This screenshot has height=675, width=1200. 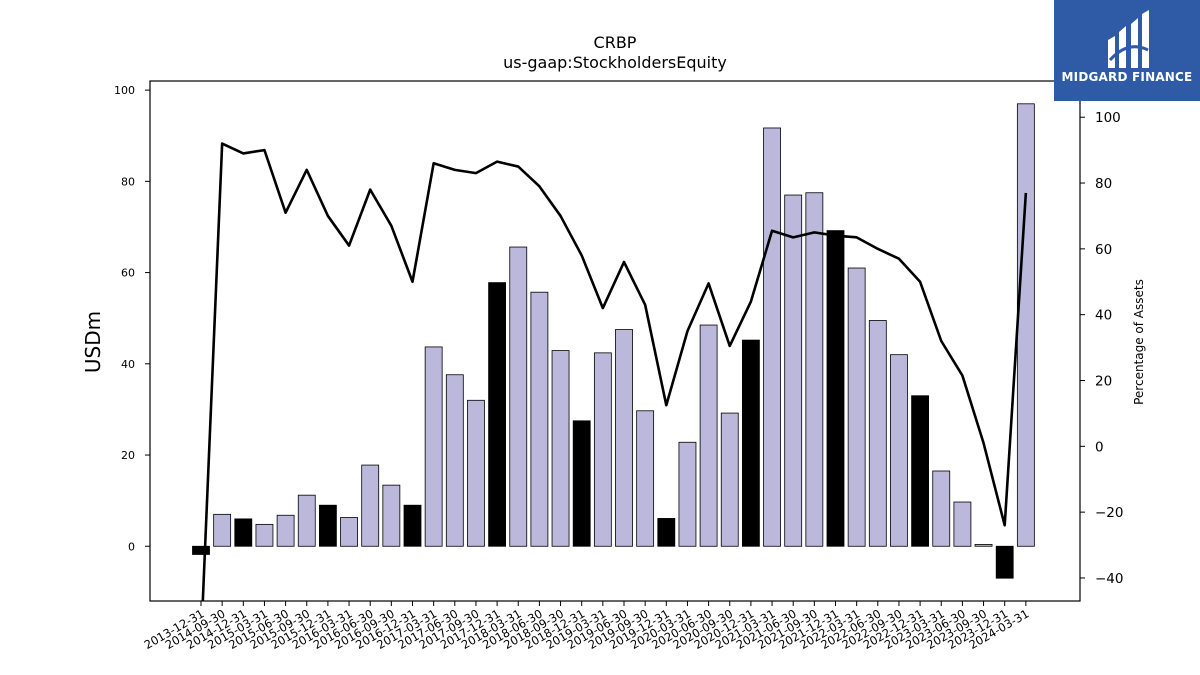 I want to click on y2-tick-label: 0, so click(x=1099, y=447).